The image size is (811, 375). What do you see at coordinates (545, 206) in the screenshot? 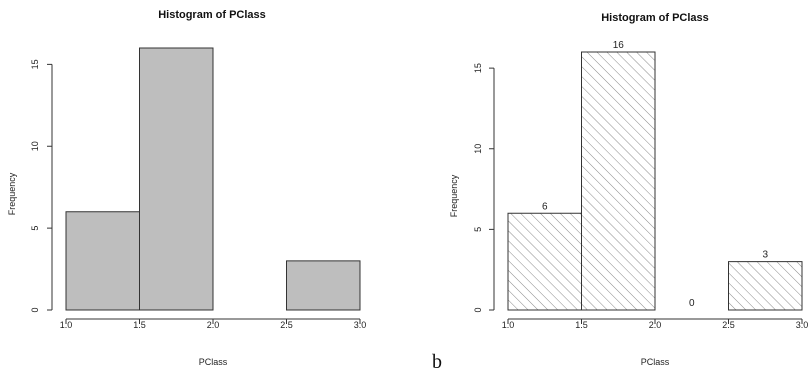
I see `bar-value-label: 6` at bounding box center [545, 206].